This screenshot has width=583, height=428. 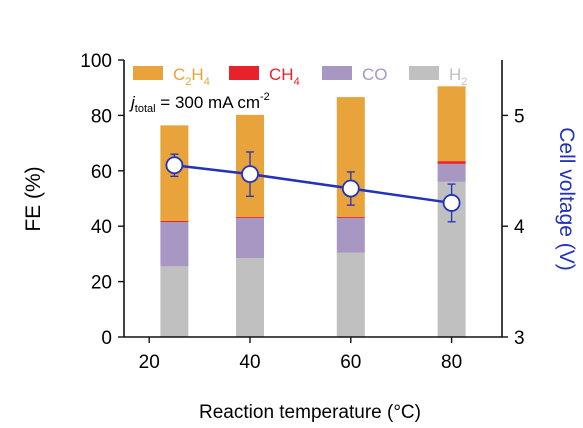 What do you see at coordinates (249, 362) in the screenshot?
I see `x-tick-label: 40` at bounding box center [249, 362].